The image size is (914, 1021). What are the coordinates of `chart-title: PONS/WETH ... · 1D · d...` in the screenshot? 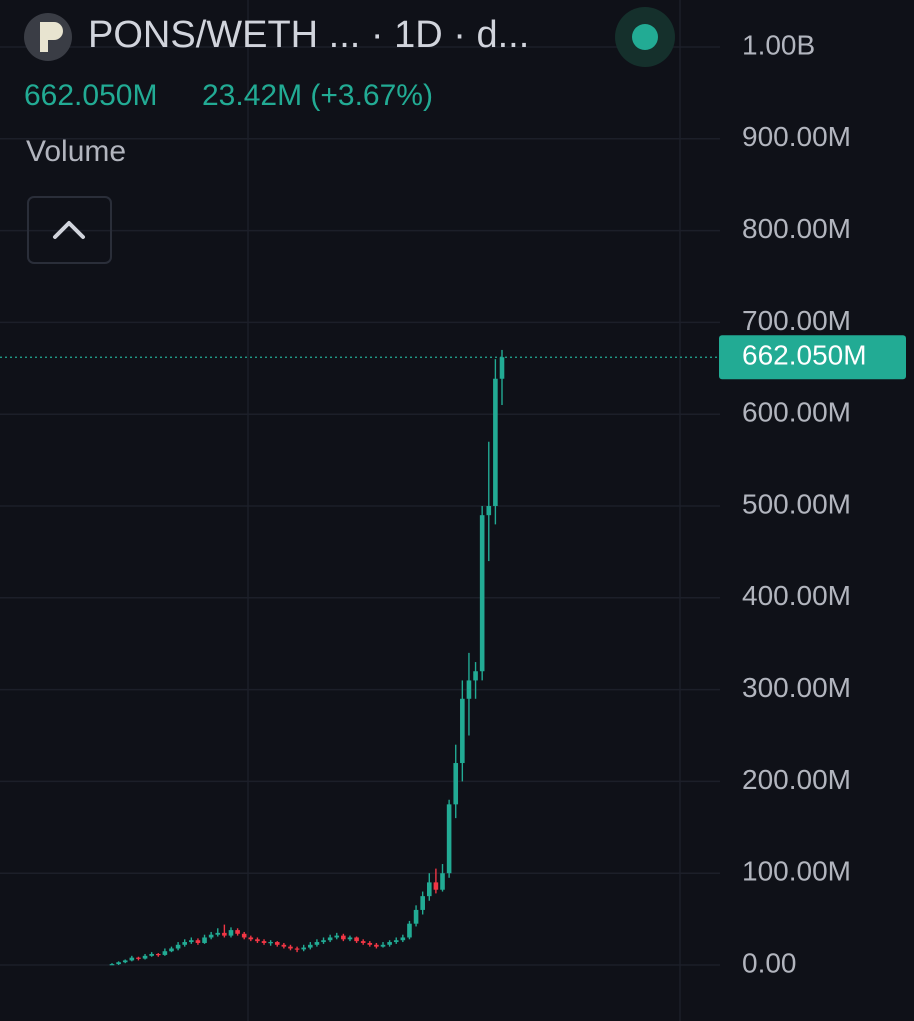 It's located at (308, 35).